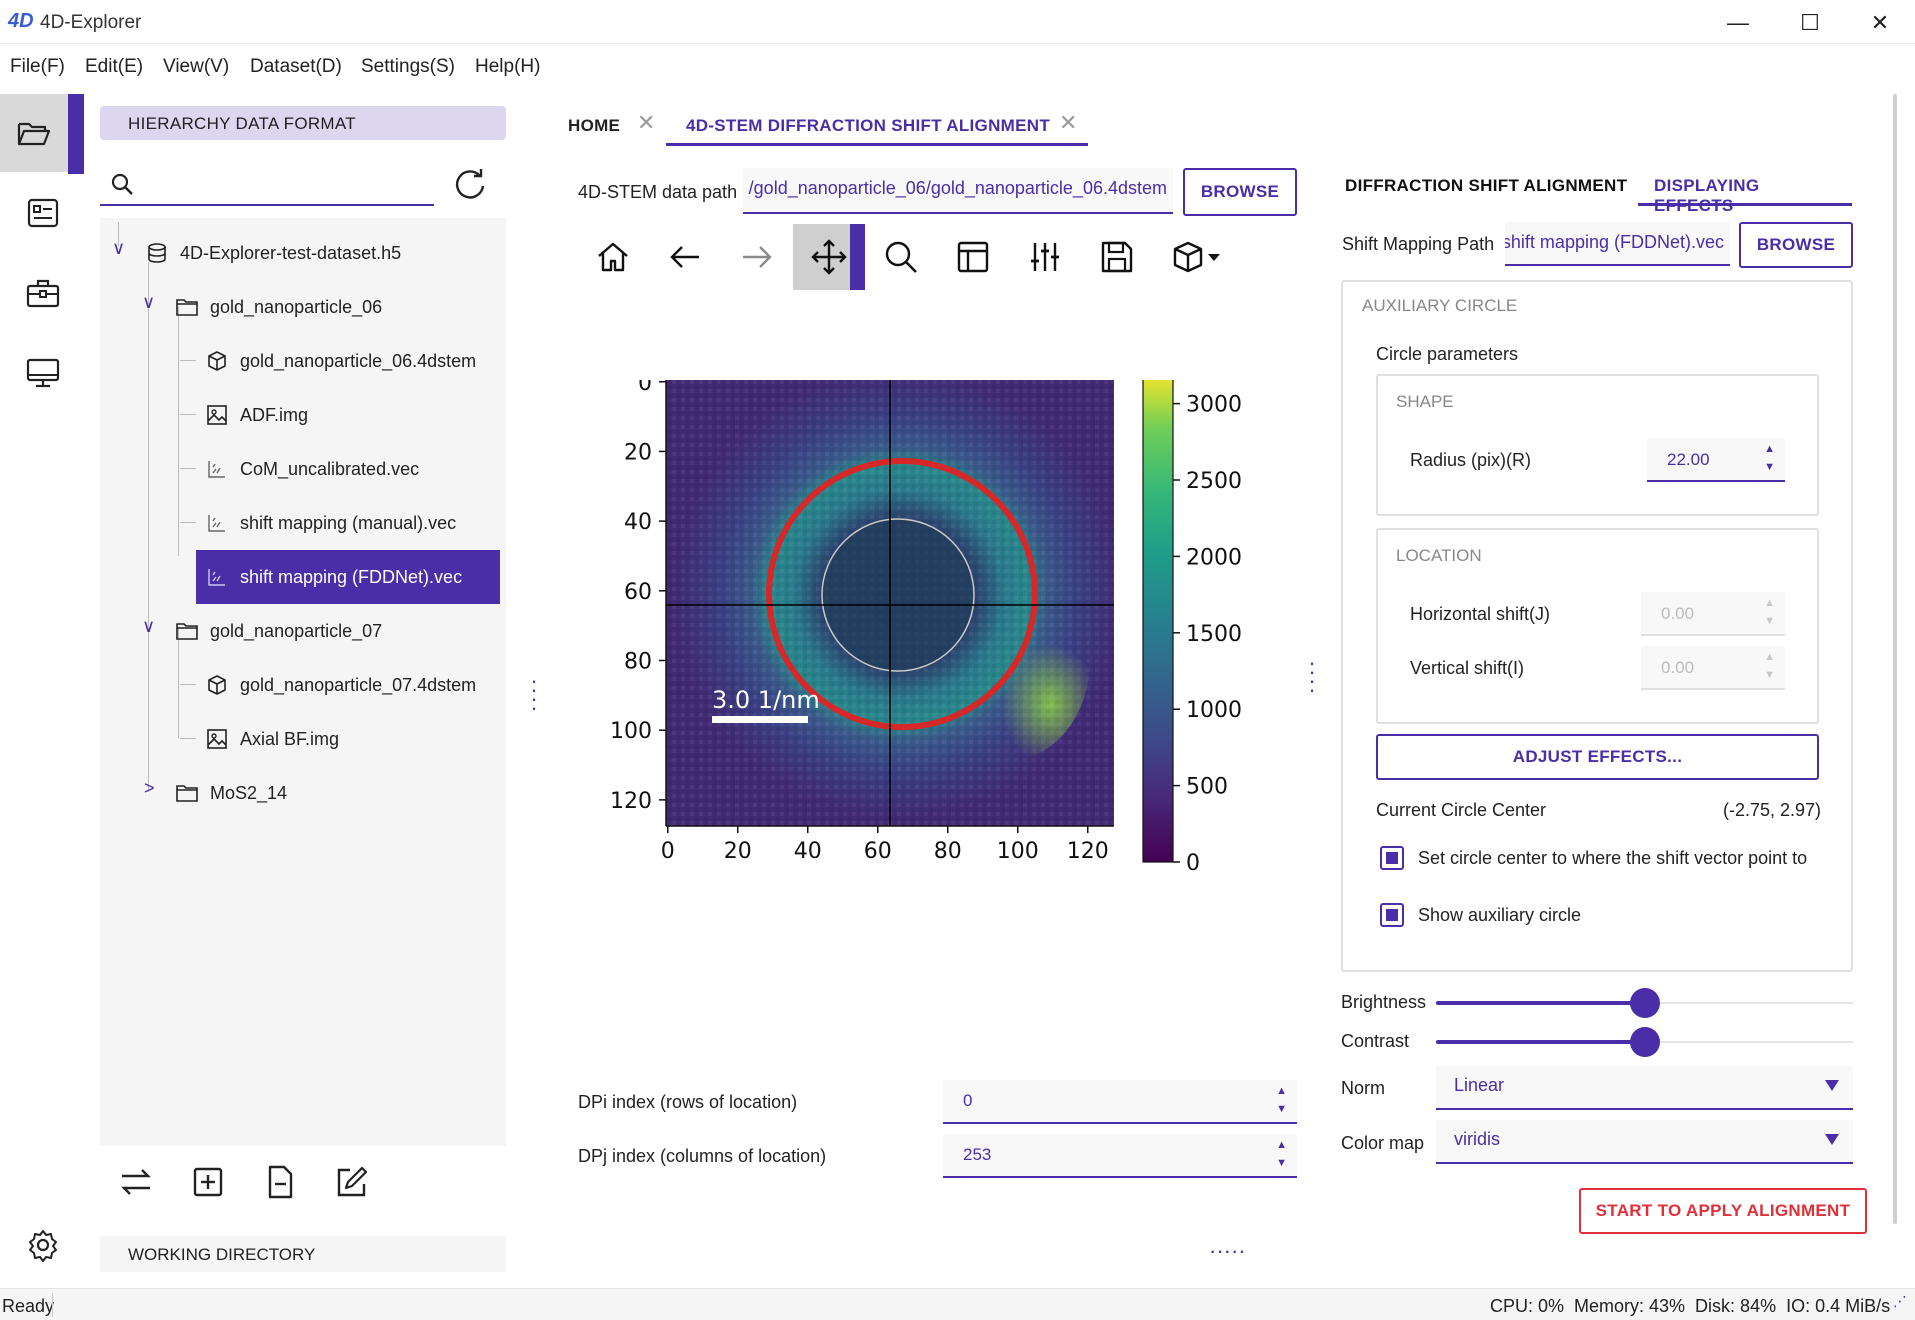  Describe the element at coordinates (349, 685) in the screenshot. I see `tree-item-file: gold_nanoparticle_07.4dstem` at that location.